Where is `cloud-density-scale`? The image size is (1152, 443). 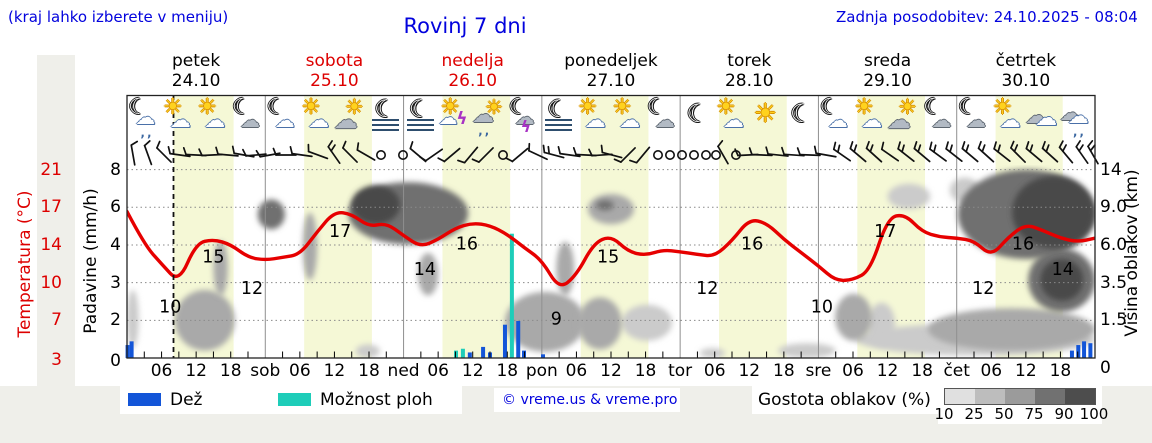
cloud-density-scale is located at coordinates (1020, 396).